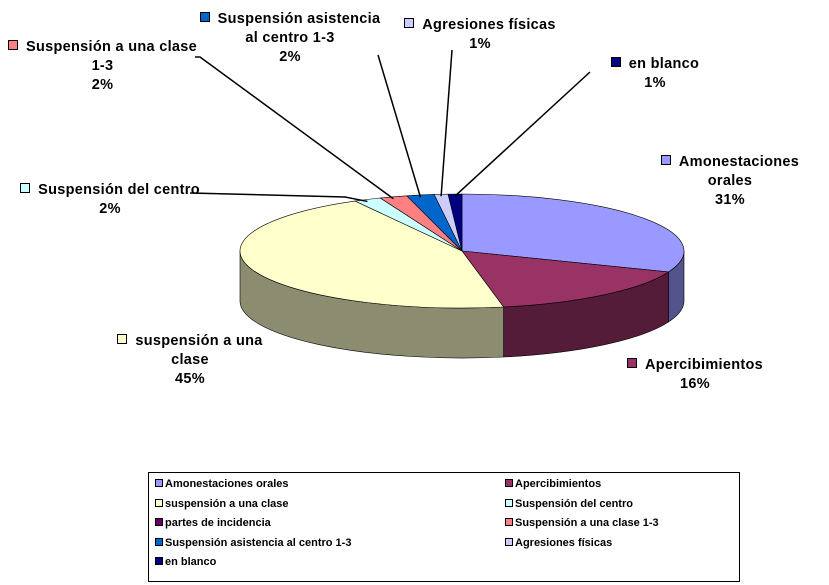 The image size is (829, 585). I want to click on legend-text: suspensión a una clase, so click(227, 503).